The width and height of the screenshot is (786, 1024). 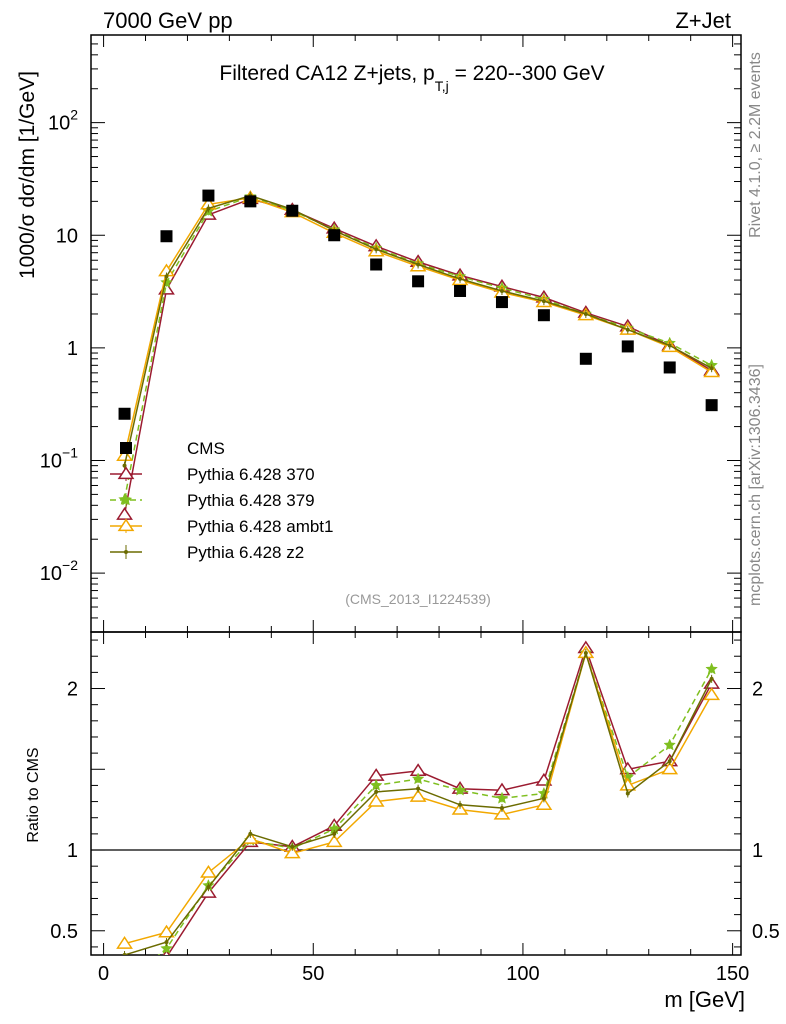 What do you see at coordinates (251, 474) in the screenshot?
I see `legend-label-p370: Pythia 6.428 370` at bounding box center [251, 474].